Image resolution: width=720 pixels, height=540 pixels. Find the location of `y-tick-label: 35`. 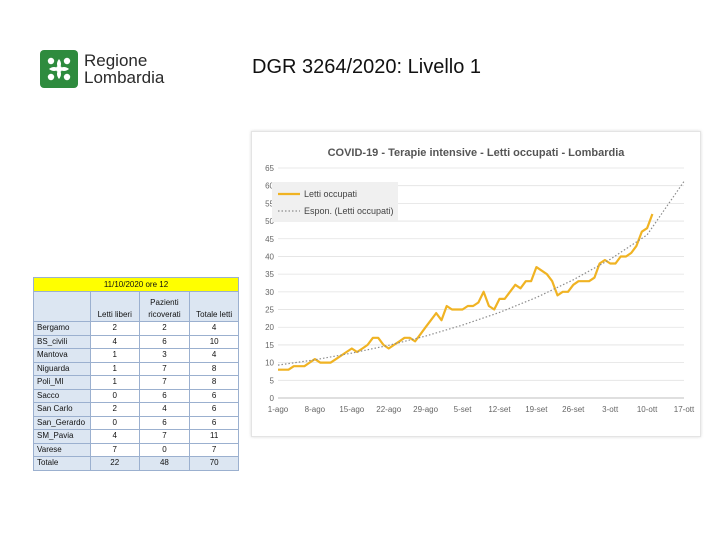

y-tick-label: 35 is located at coordinates (269, 274).